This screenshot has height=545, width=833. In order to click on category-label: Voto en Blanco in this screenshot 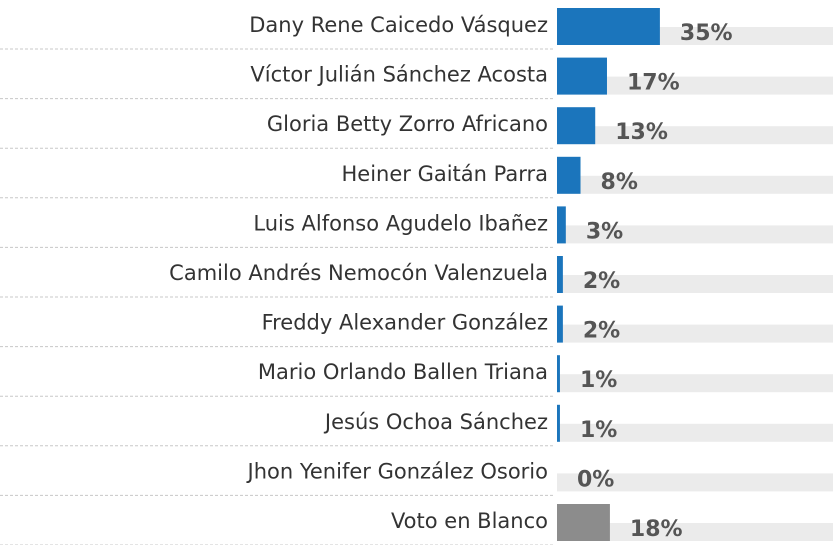, I will do `click(469, 521)`.